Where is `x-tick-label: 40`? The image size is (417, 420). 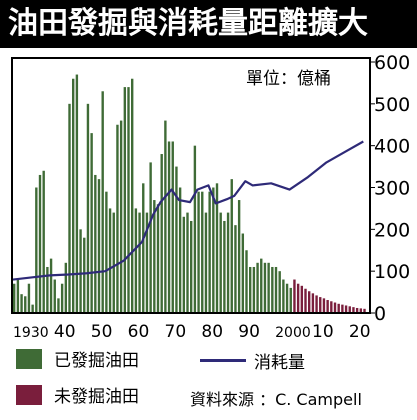 x-tick-label: 40 is located at coordinates (65, 332).